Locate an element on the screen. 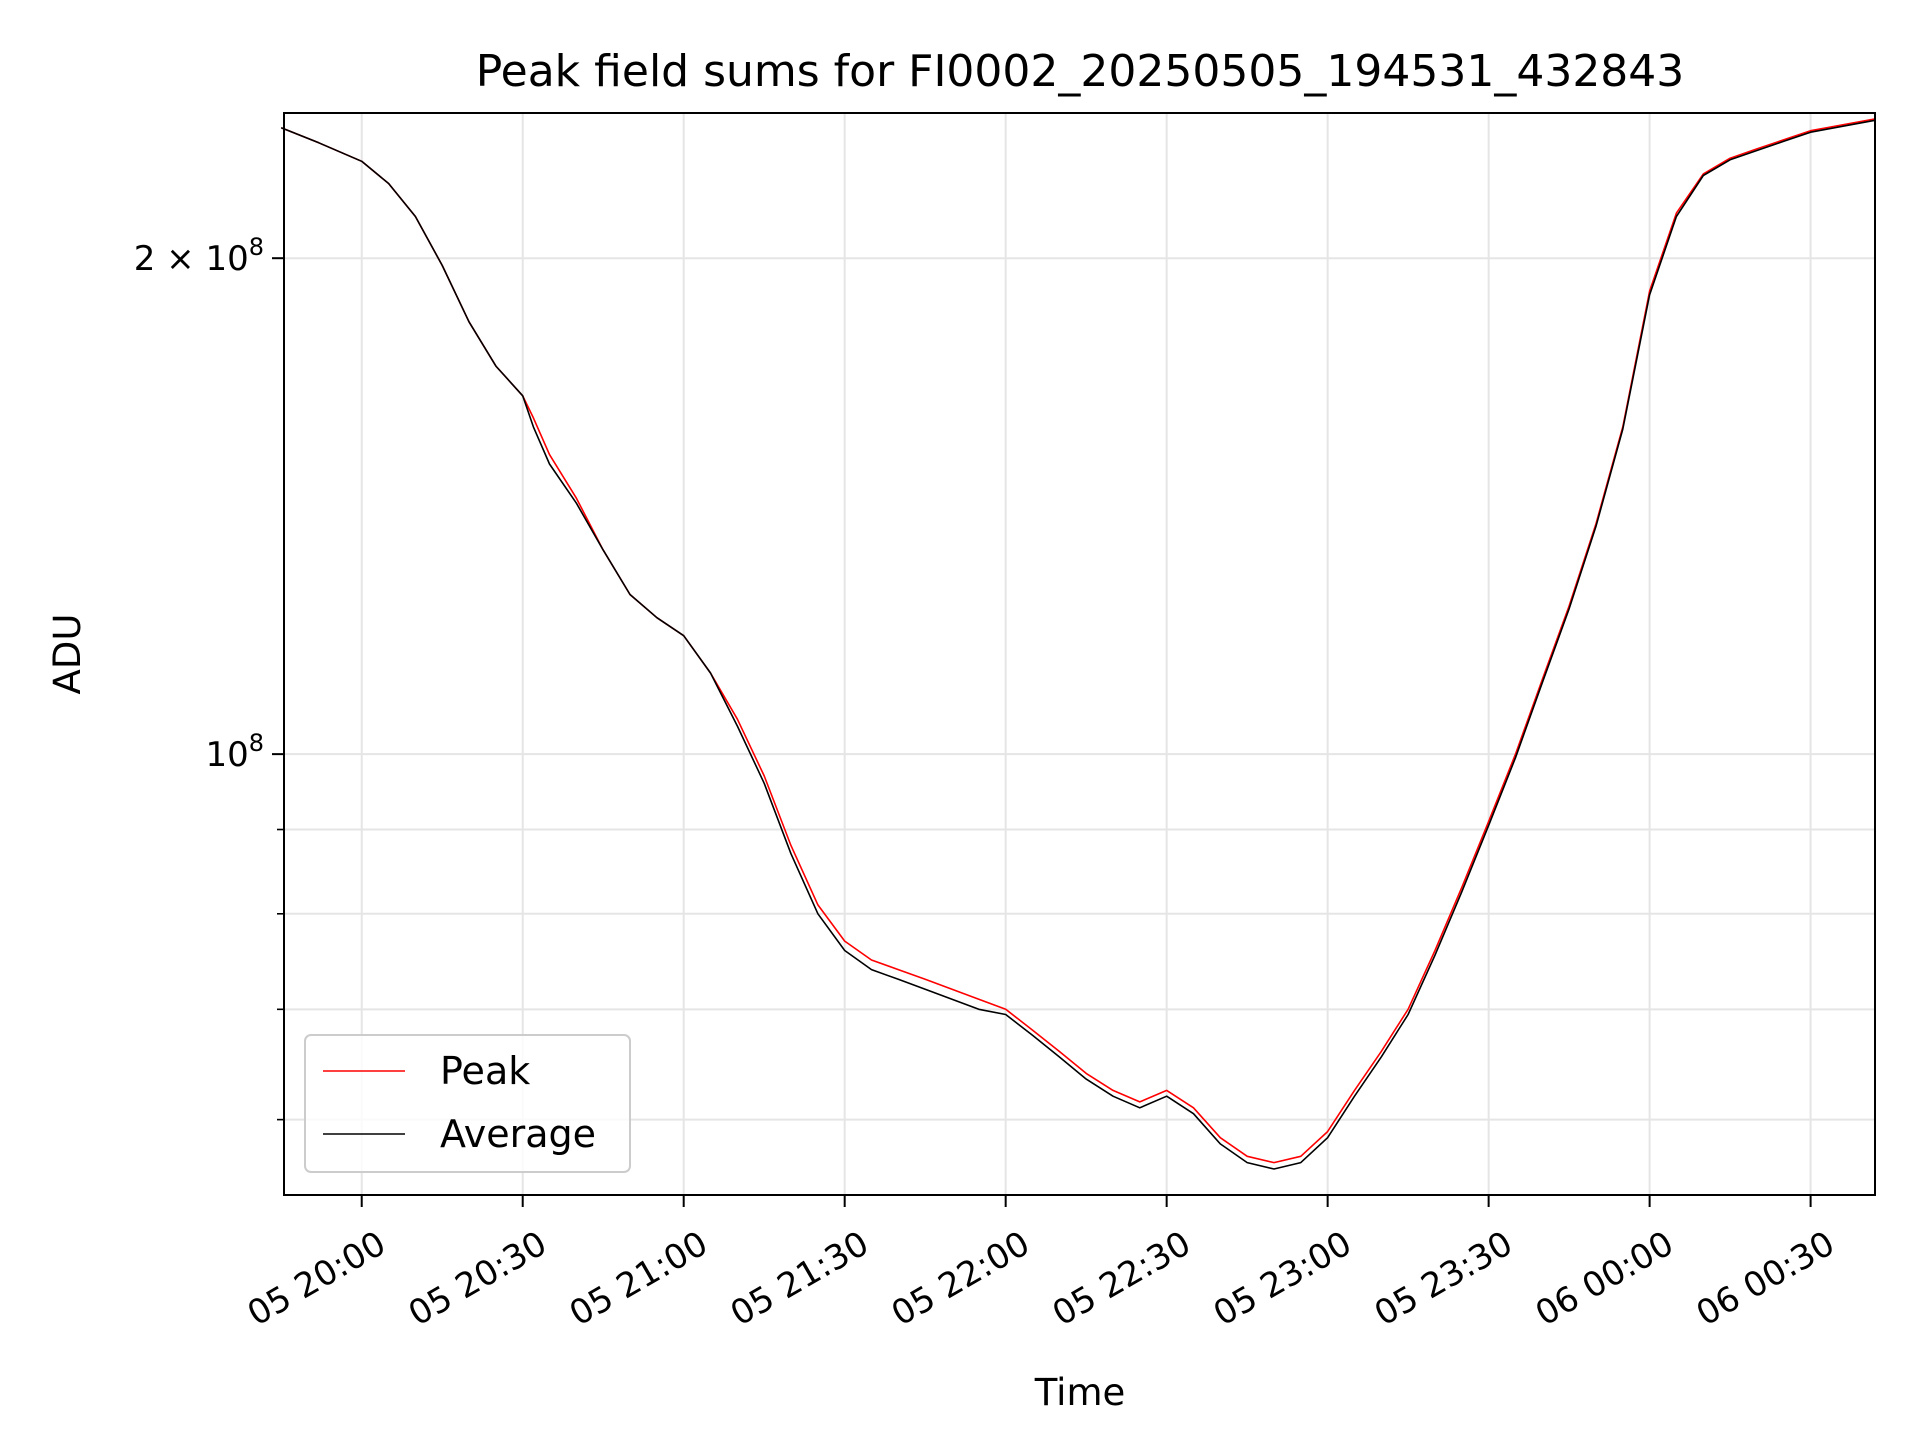 The width and height of the screenshot is (1920, 1440). legend-peak-label: Peak is located at coordinates (485, 1071).